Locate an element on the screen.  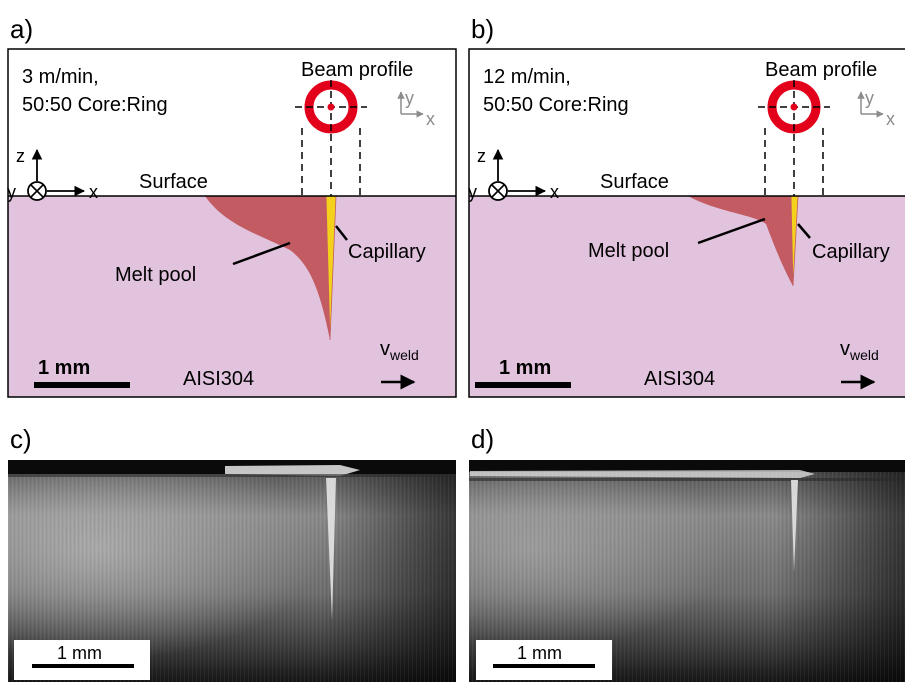
speed-label: 12 m/min, is located at coordinates (527, 77).